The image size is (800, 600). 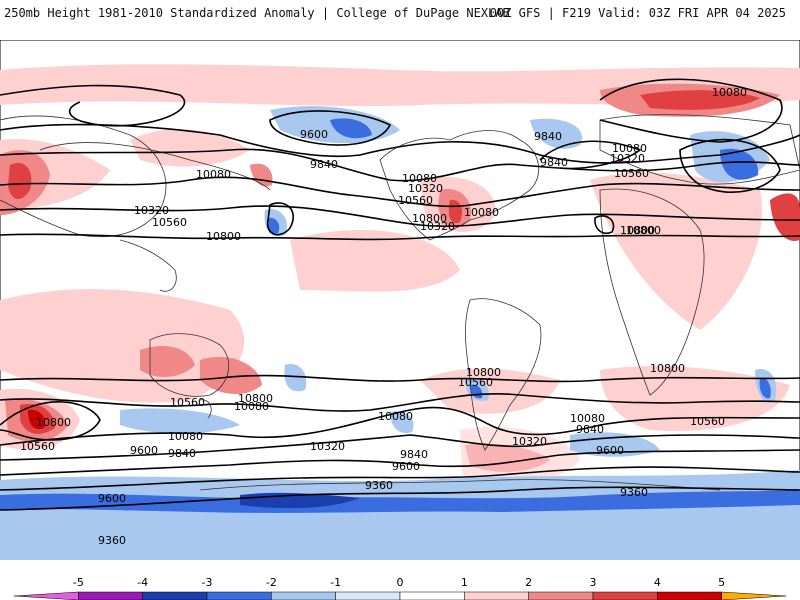 What do you see at coordinates (271, 582) in the screenshot?
I see `colorbar-tick-label: -2` at bounding box center [271, 582].